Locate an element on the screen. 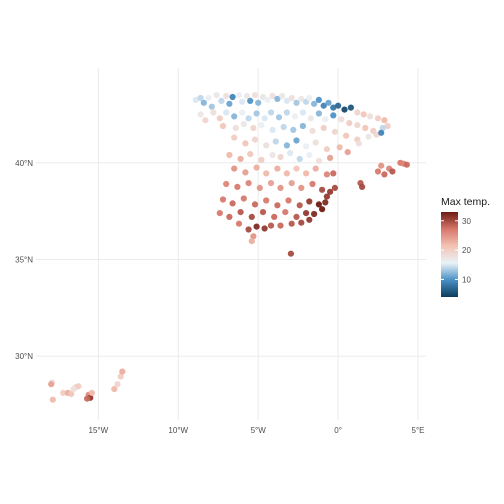  y-tick-label: 35°N is located at coordinates (24, 259).